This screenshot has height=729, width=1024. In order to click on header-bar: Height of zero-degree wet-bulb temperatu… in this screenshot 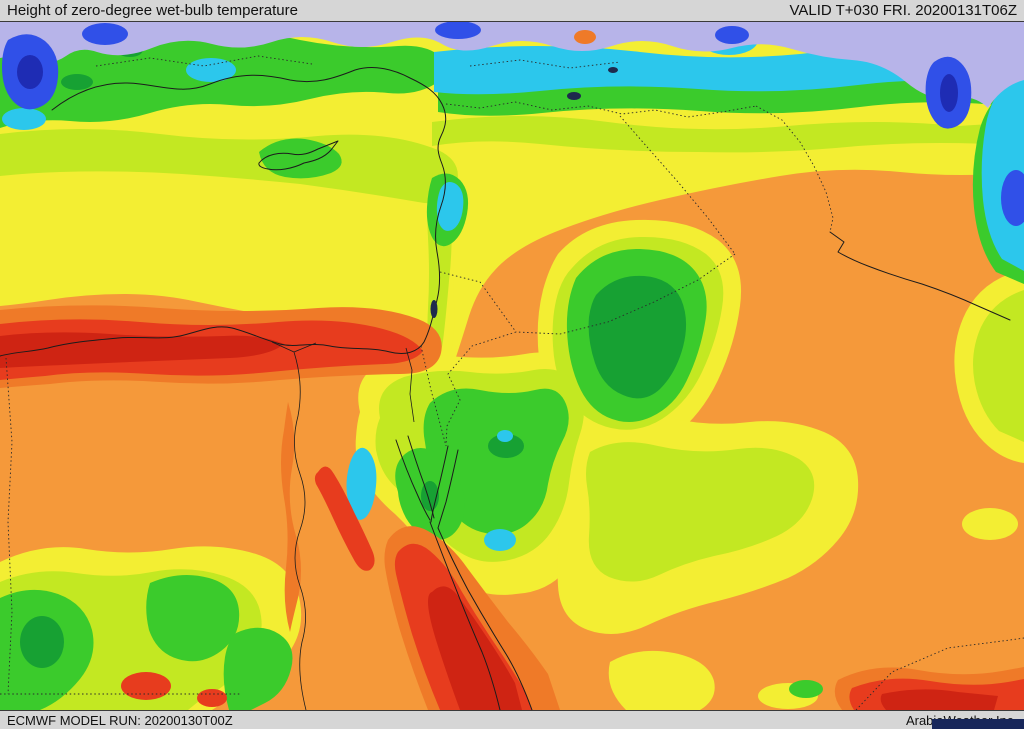, I will do `click(512, 11)`.